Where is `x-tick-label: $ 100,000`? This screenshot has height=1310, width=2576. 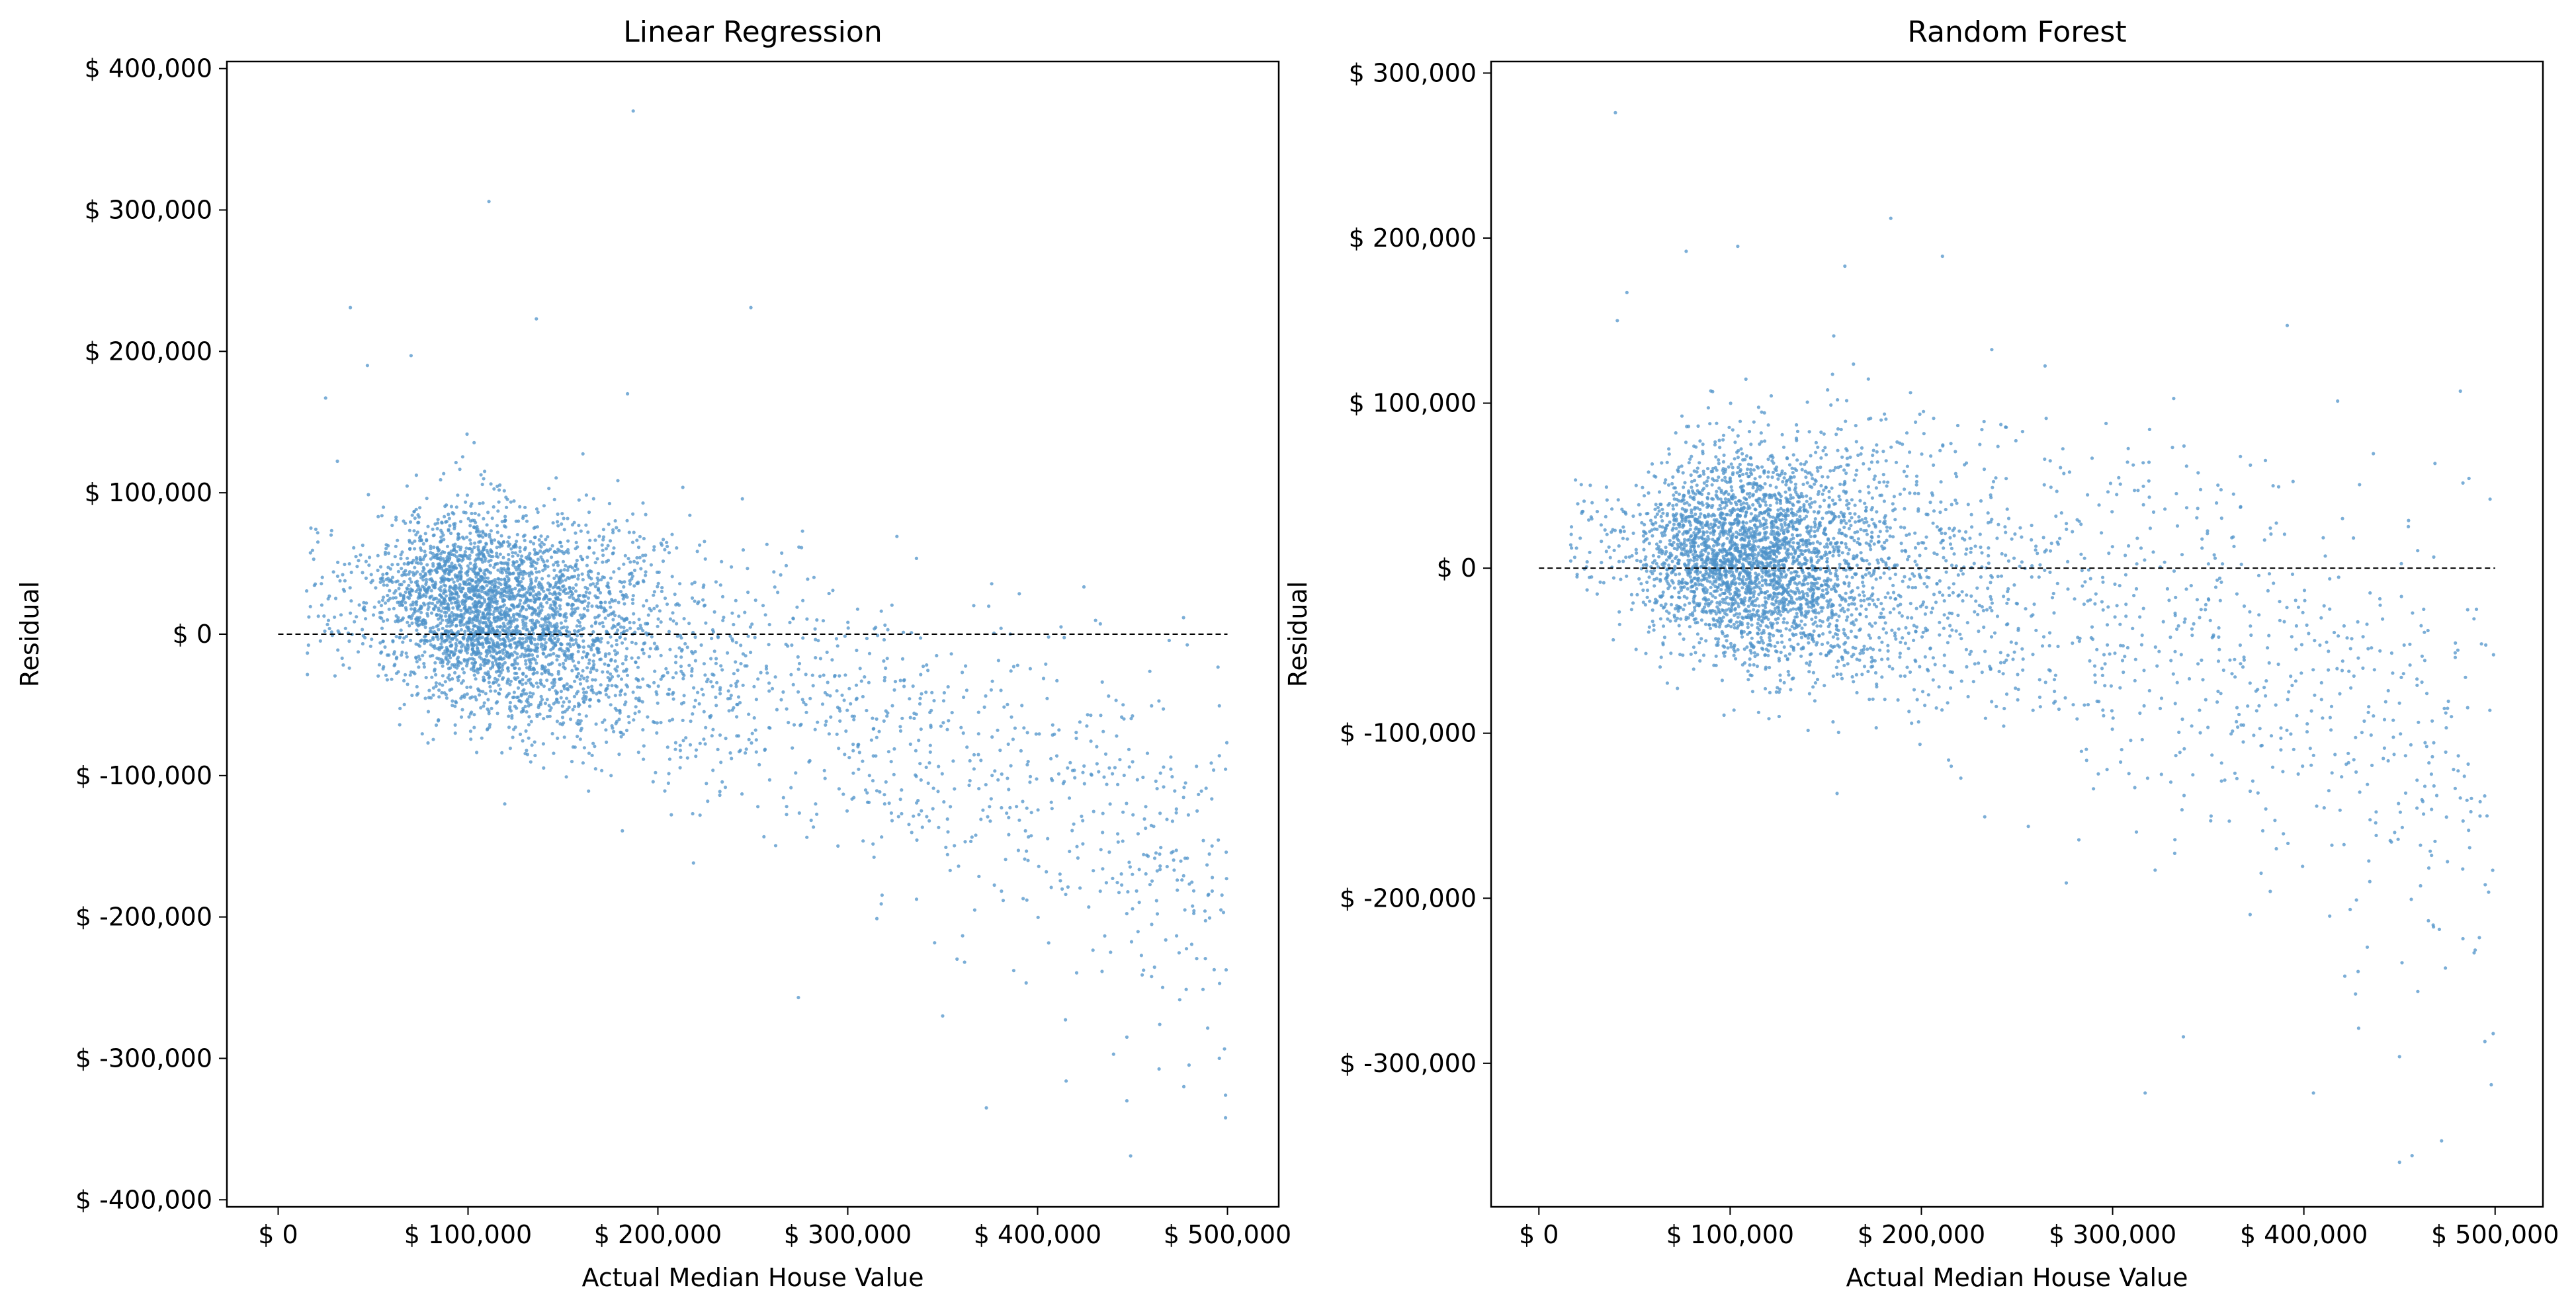 x-tick-label: $ 100,000 is located at coordinates (468, 1234).